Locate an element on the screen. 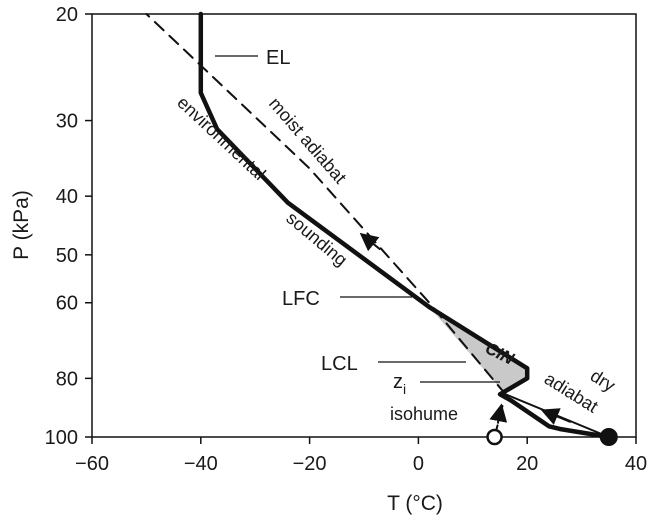 Image resolution: width=648 pixels, height=521 pixels. x-tick-label: −20 is located at coordinates (310, 464).